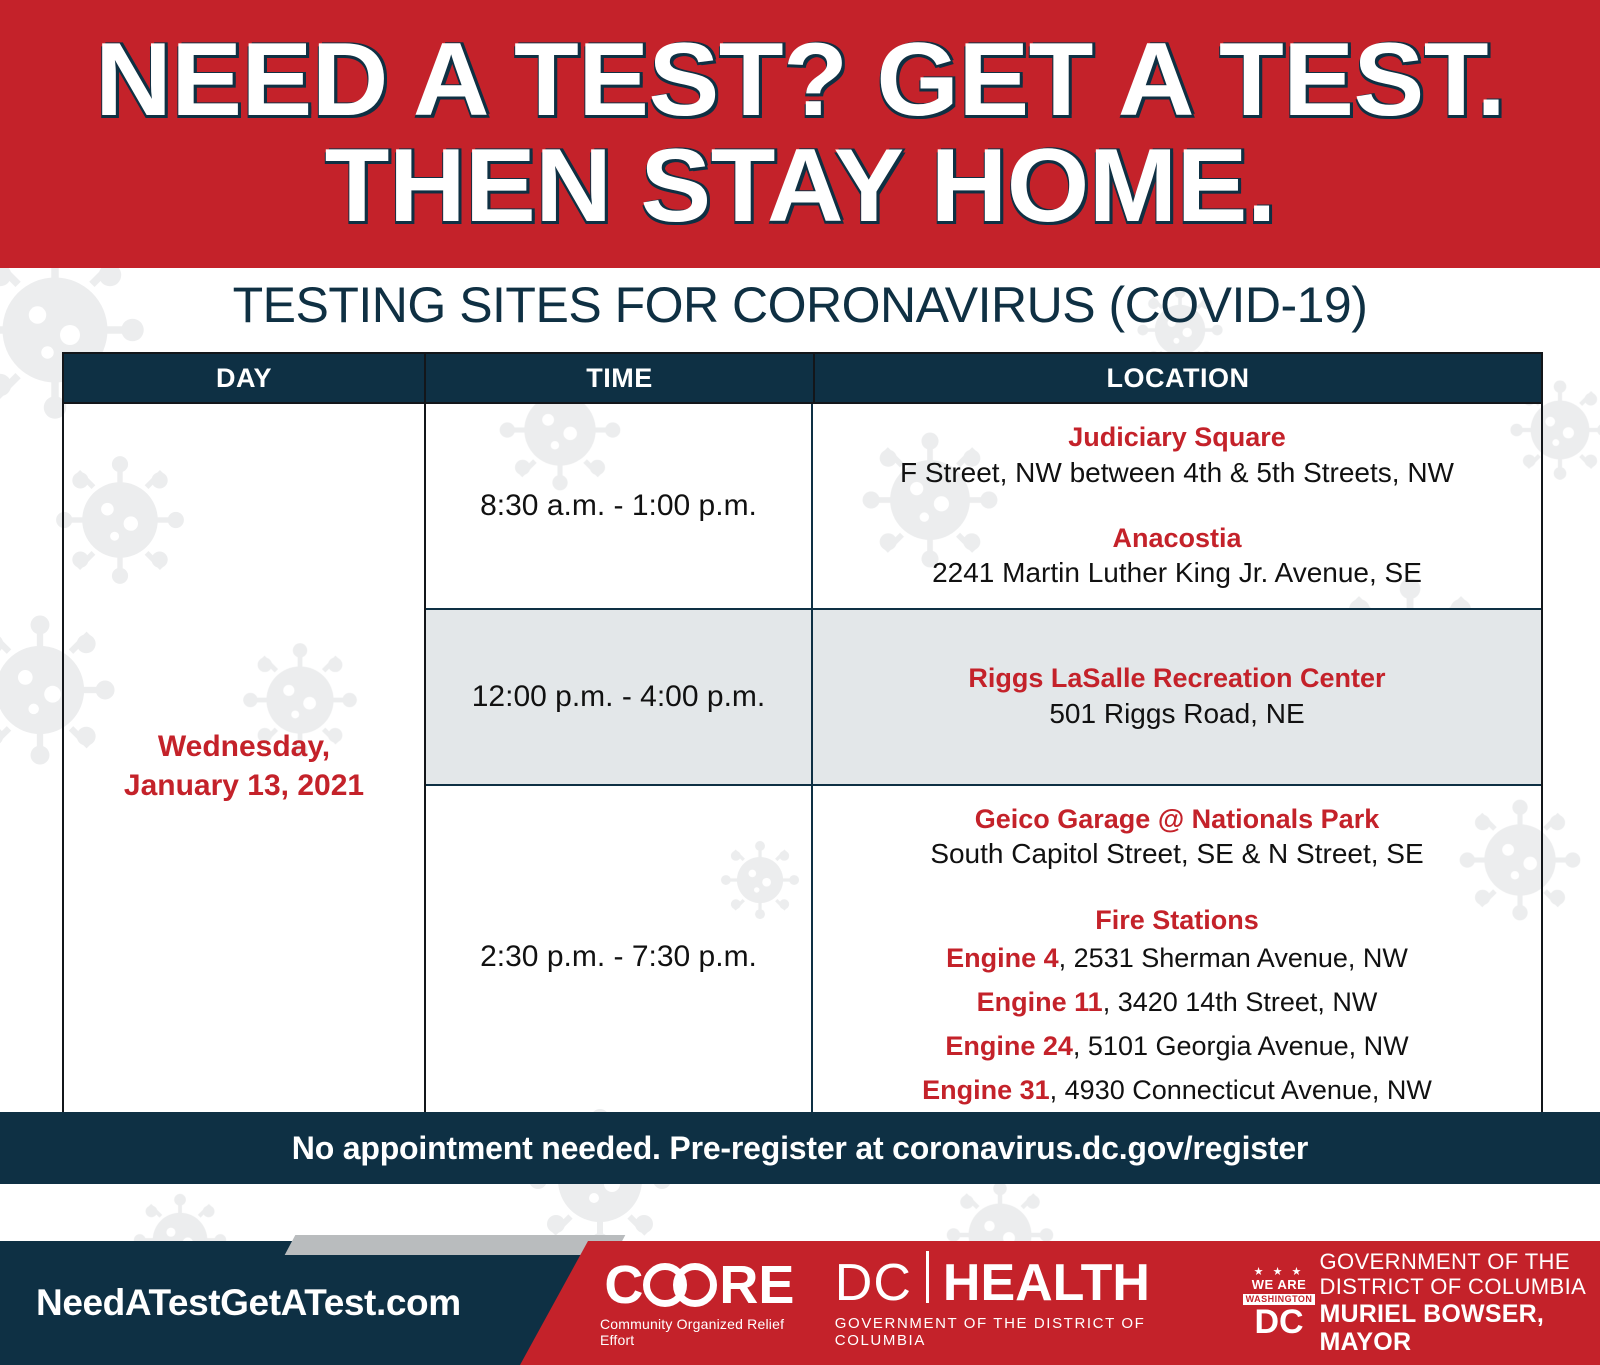 The image size is (1600, 1365). I want to click on fire-station-line: Engine 31, 4930 Connecticut Avenue, NW, so click(1177, 1091).